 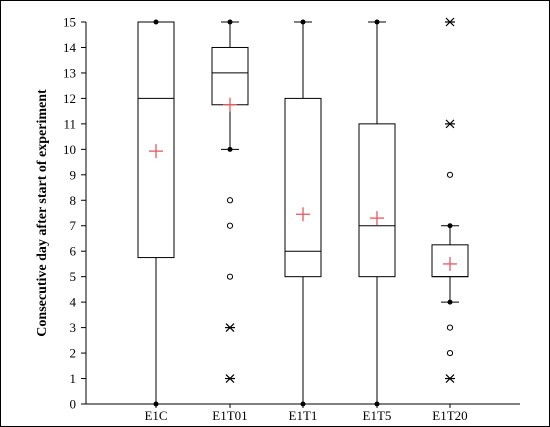 What do you see at coordinates (73, 378) in the screenshot?
I see `y-tick-label: 1` at bounding box center [73, 378].